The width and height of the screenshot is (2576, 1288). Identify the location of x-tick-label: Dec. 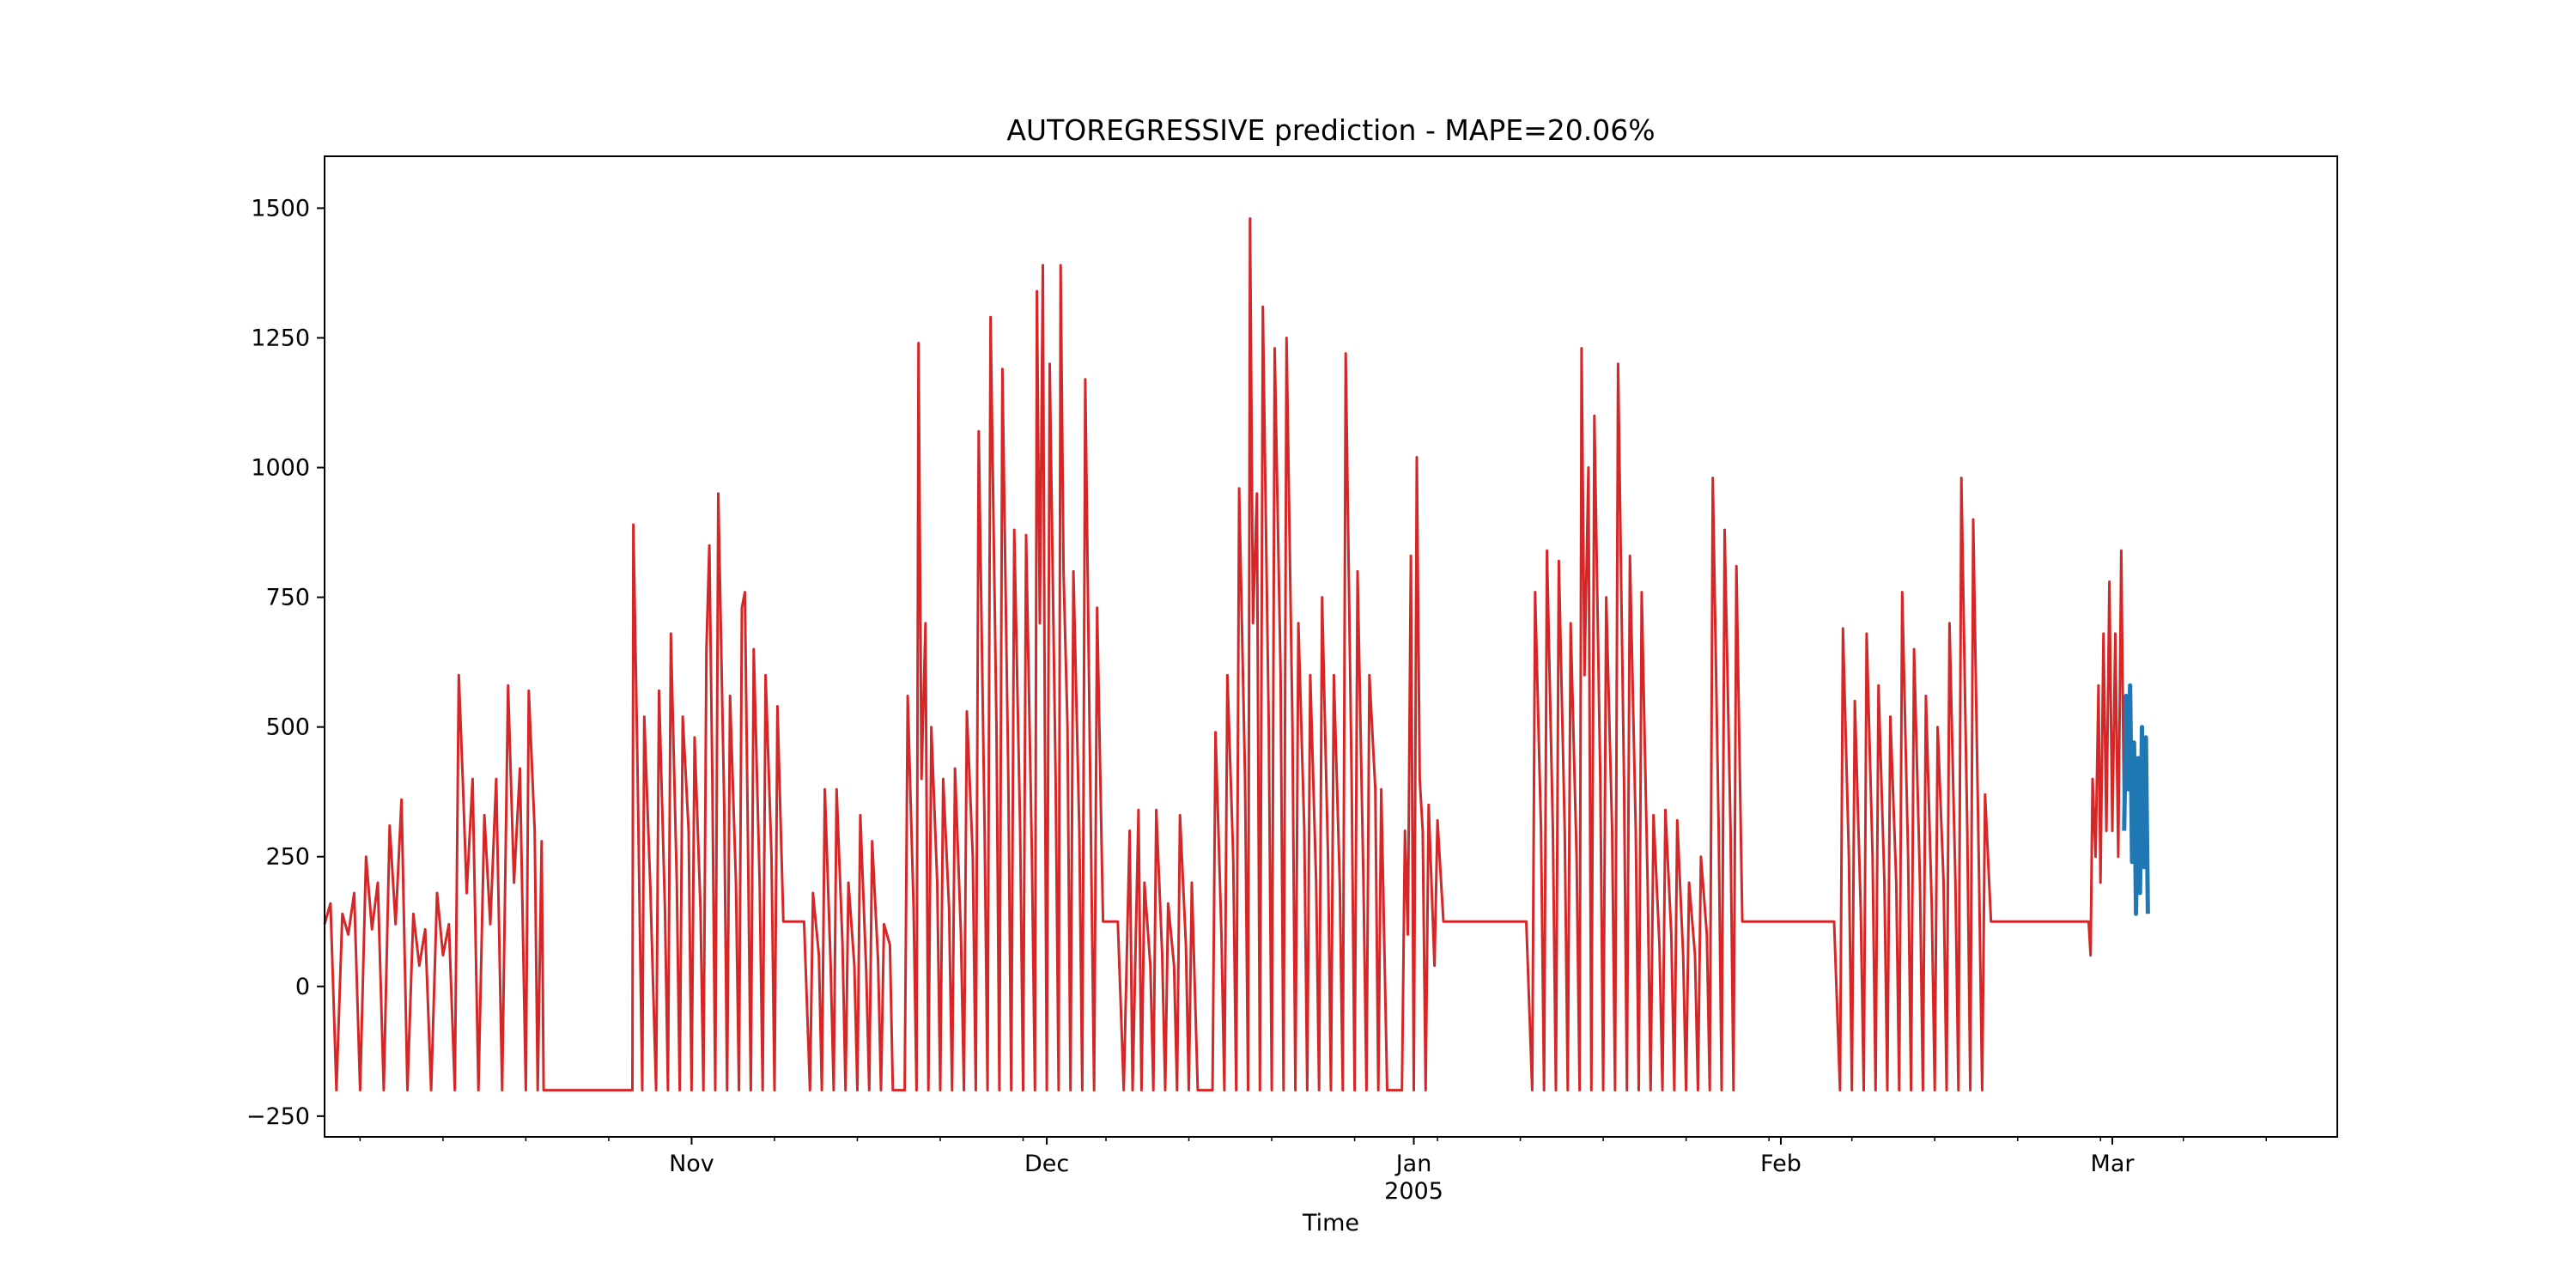
(1046, 1164).